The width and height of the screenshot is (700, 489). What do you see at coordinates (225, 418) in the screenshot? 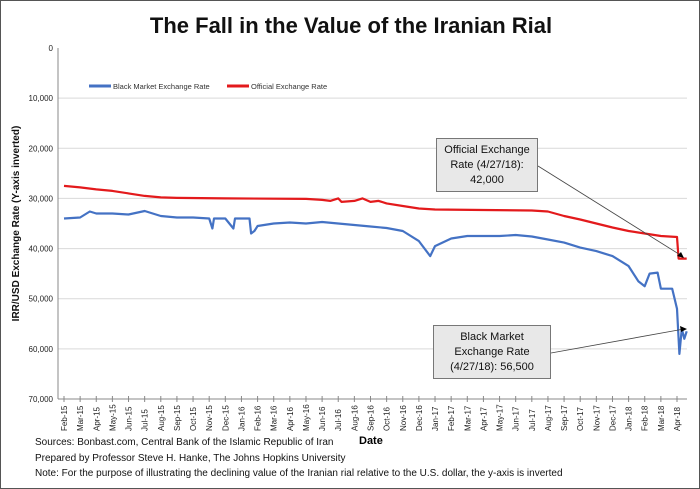
I see `x-tick-label: Dec-15` at bounding box center [225, 418].